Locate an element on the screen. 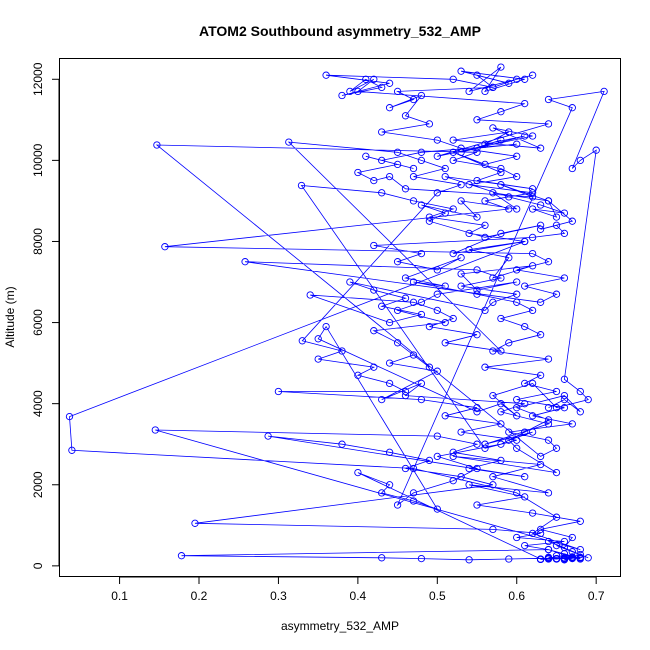  y-axis: 0 2000 4000 6000 8000 10000 12000 is located at coordinates (45, 315).